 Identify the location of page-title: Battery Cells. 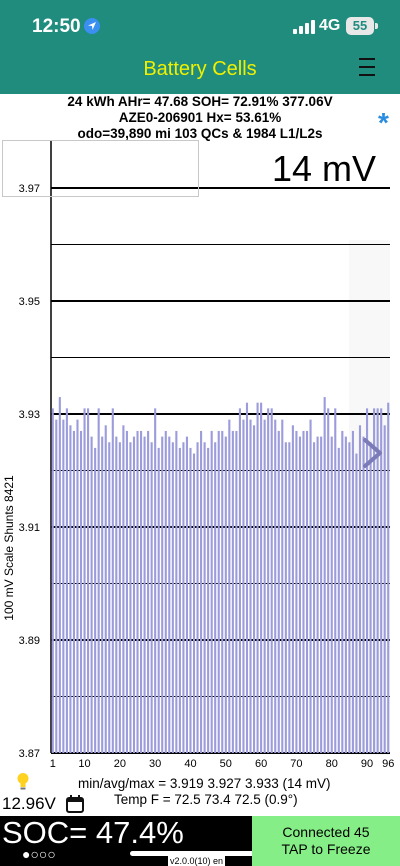
(200, 69).